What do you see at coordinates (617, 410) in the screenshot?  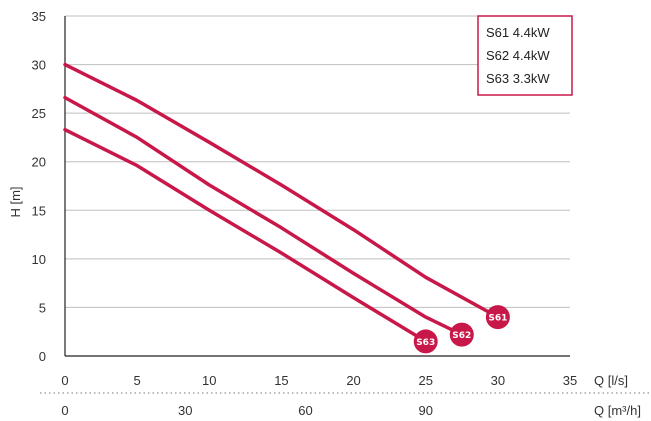 I see `secondary-x-axis-label: Q [m³/h]` at bounding box center [617, 410].